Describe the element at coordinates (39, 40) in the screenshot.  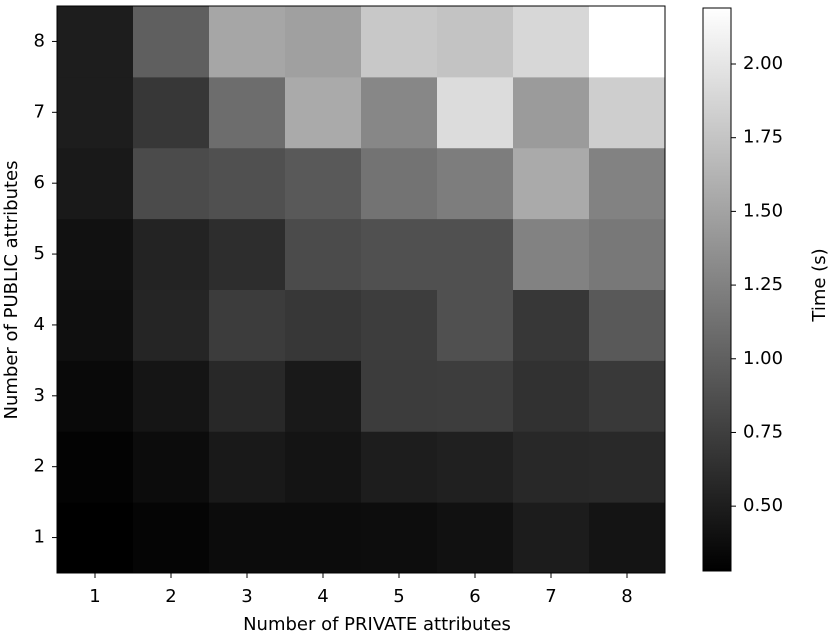
I see `y-tick-label: 8` at that location.